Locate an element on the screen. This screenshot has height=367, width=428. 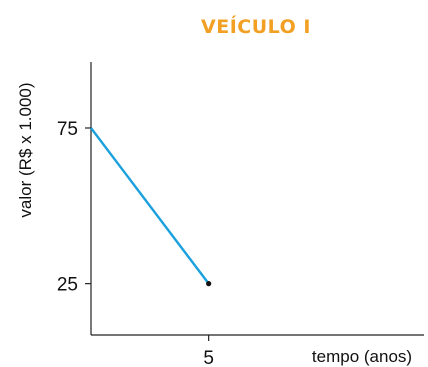
x-axis-label: tempo (anos) is located at coordinates (362, 356).